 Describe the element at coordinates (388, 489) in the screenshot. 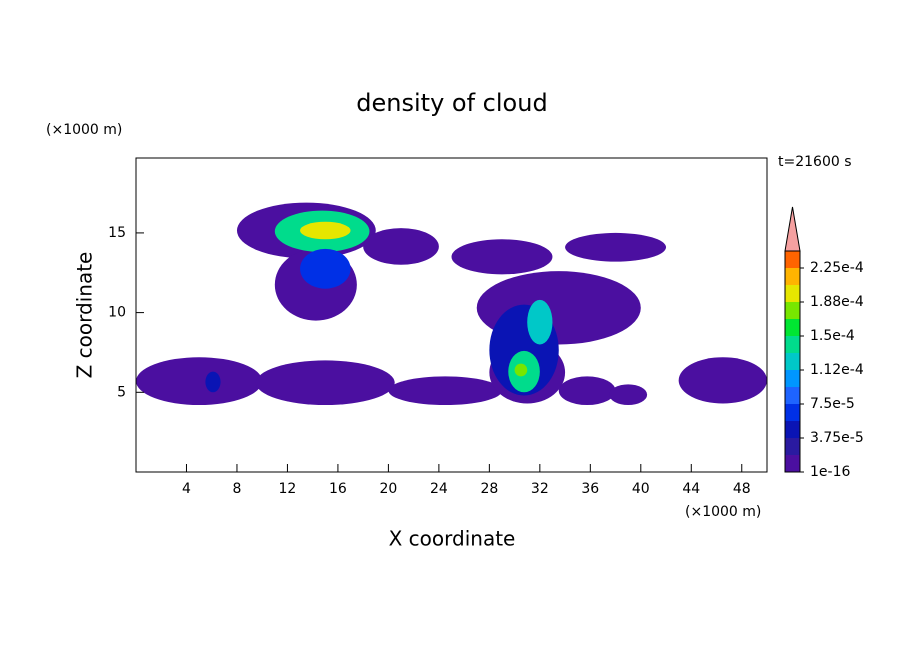

I see `x-tick-label: 20` at that location.